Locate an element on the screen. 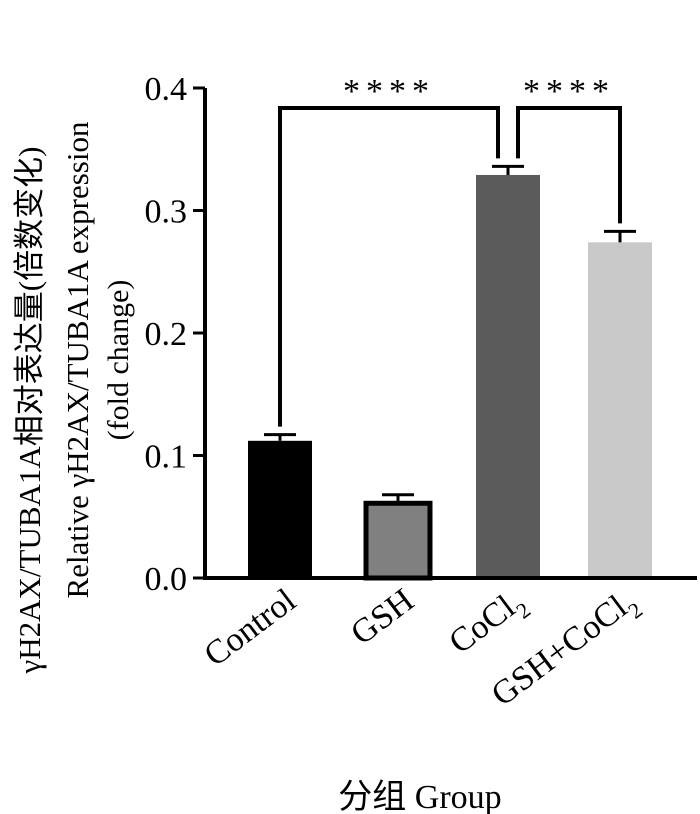 The height and width of the screenshot is (814, 700). x-axis-label: 分组 Group is located at coordinates (419, 796).